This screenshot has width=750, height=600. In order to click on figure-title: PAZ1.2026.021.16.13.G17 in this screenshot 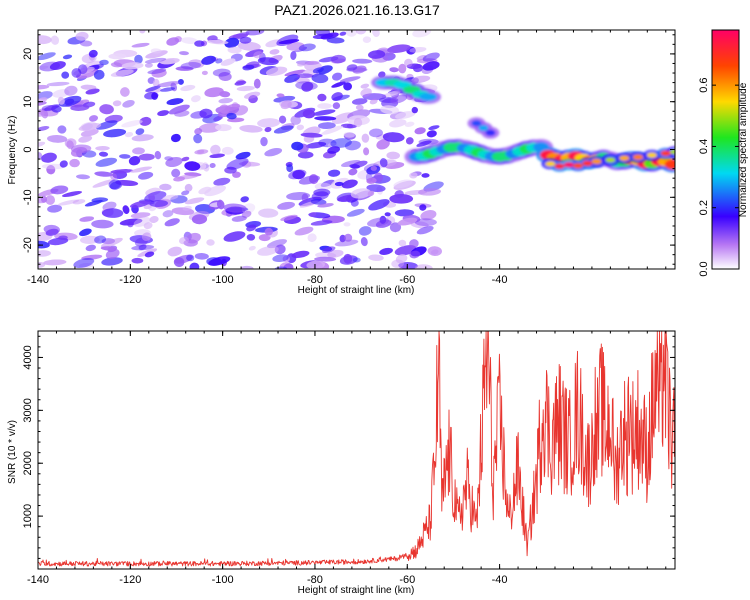, I will do `click(357, 10)`.